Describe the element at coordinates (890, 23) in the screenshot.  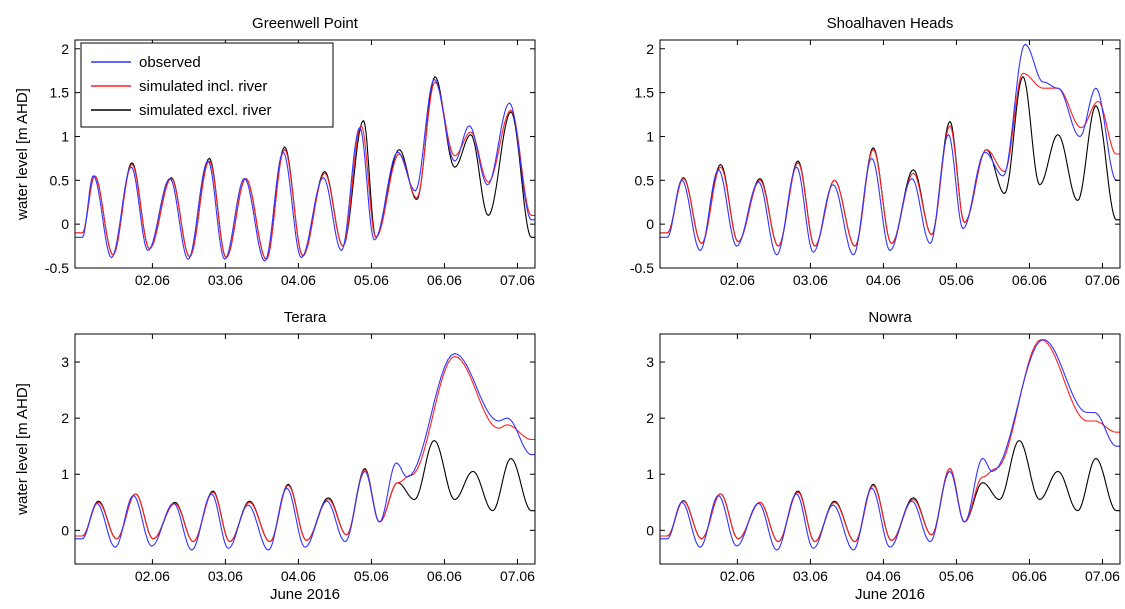
I see `panel-title: Shoalhaven Heads` at that location.